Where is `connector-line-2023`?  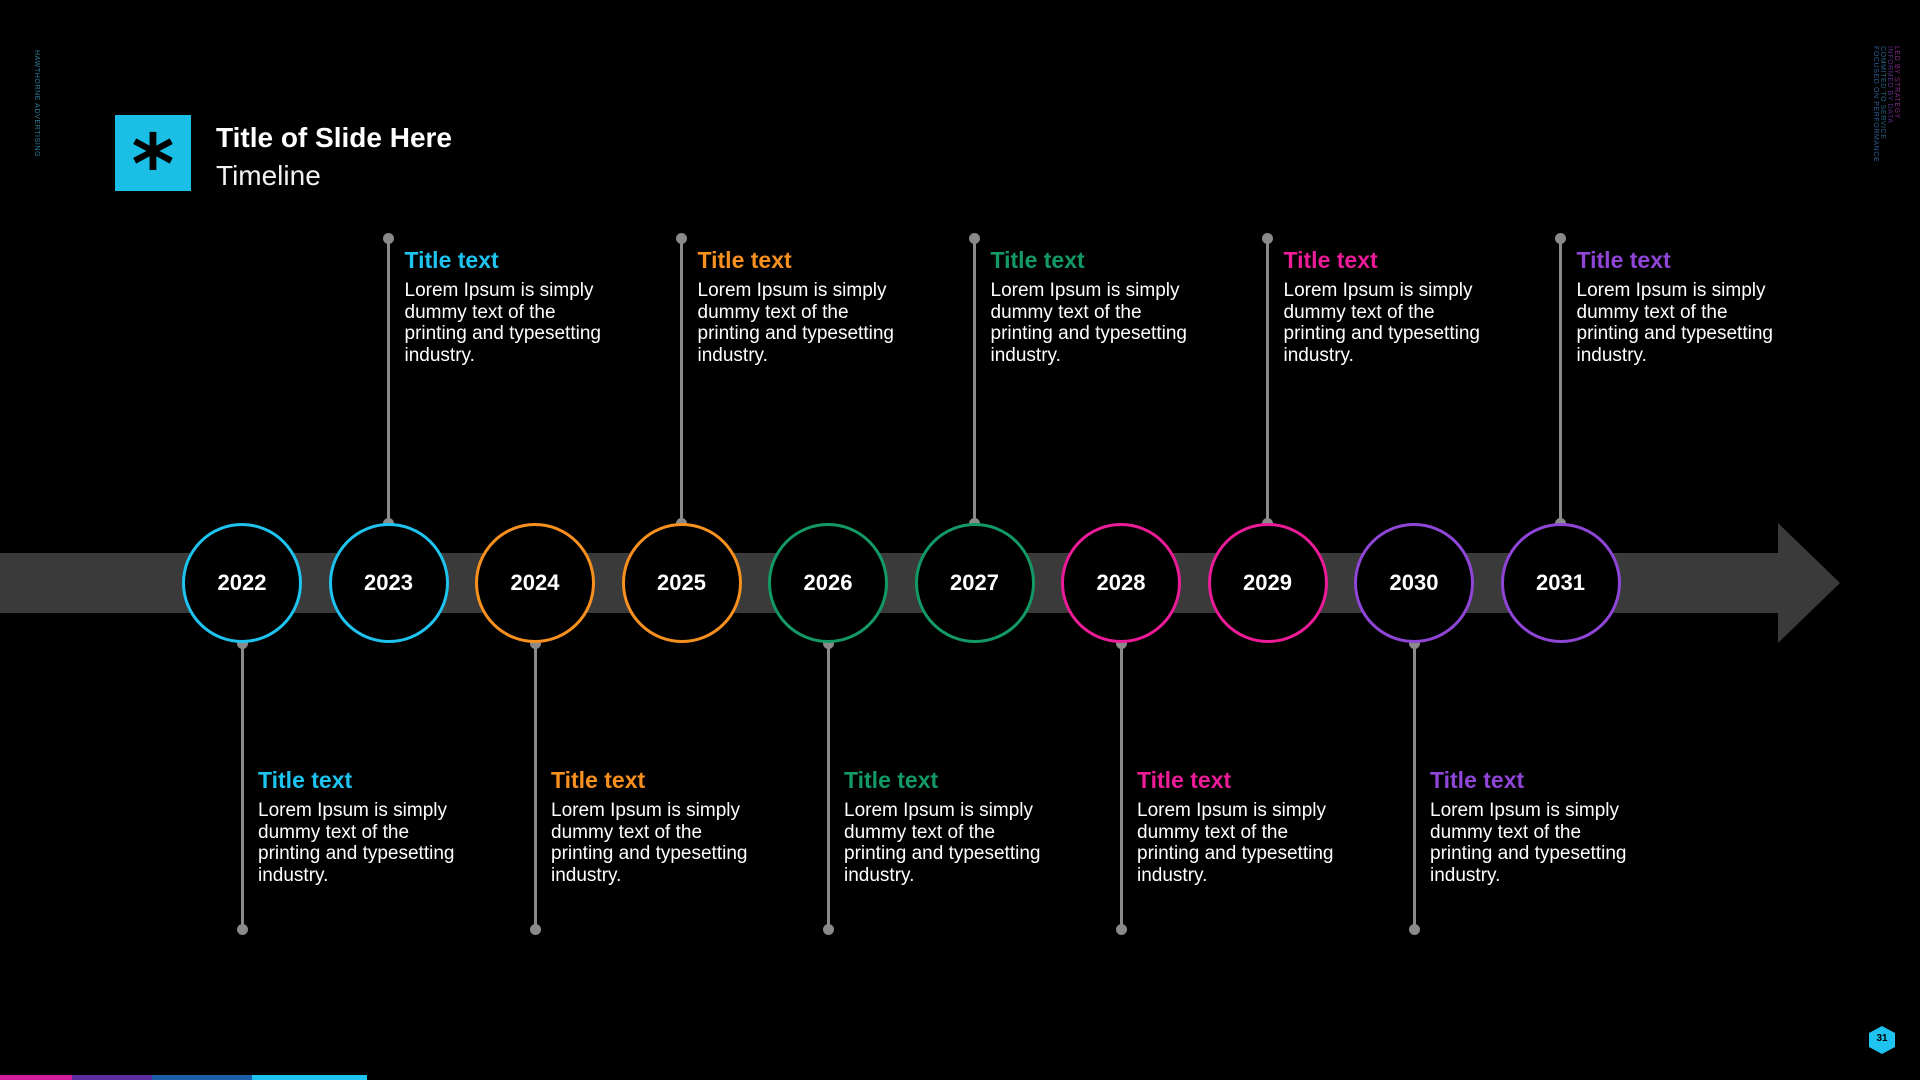 connector-line-2023 is located at coordinates (388, 380).